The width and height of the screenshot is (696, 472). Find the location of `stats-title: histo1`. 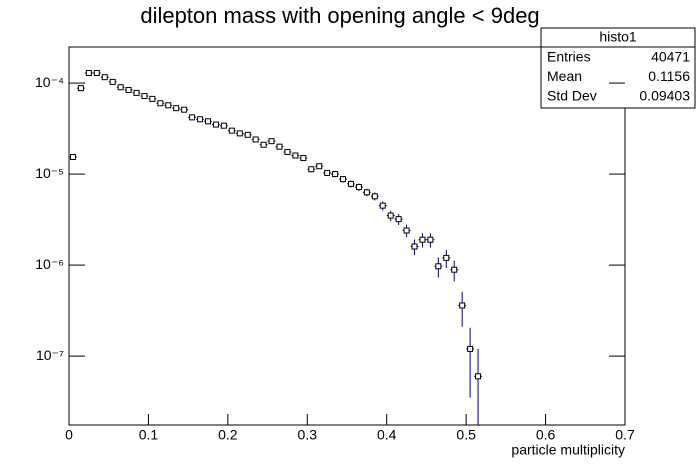

stats-title: histo1 is located at coordinates (618, 37).